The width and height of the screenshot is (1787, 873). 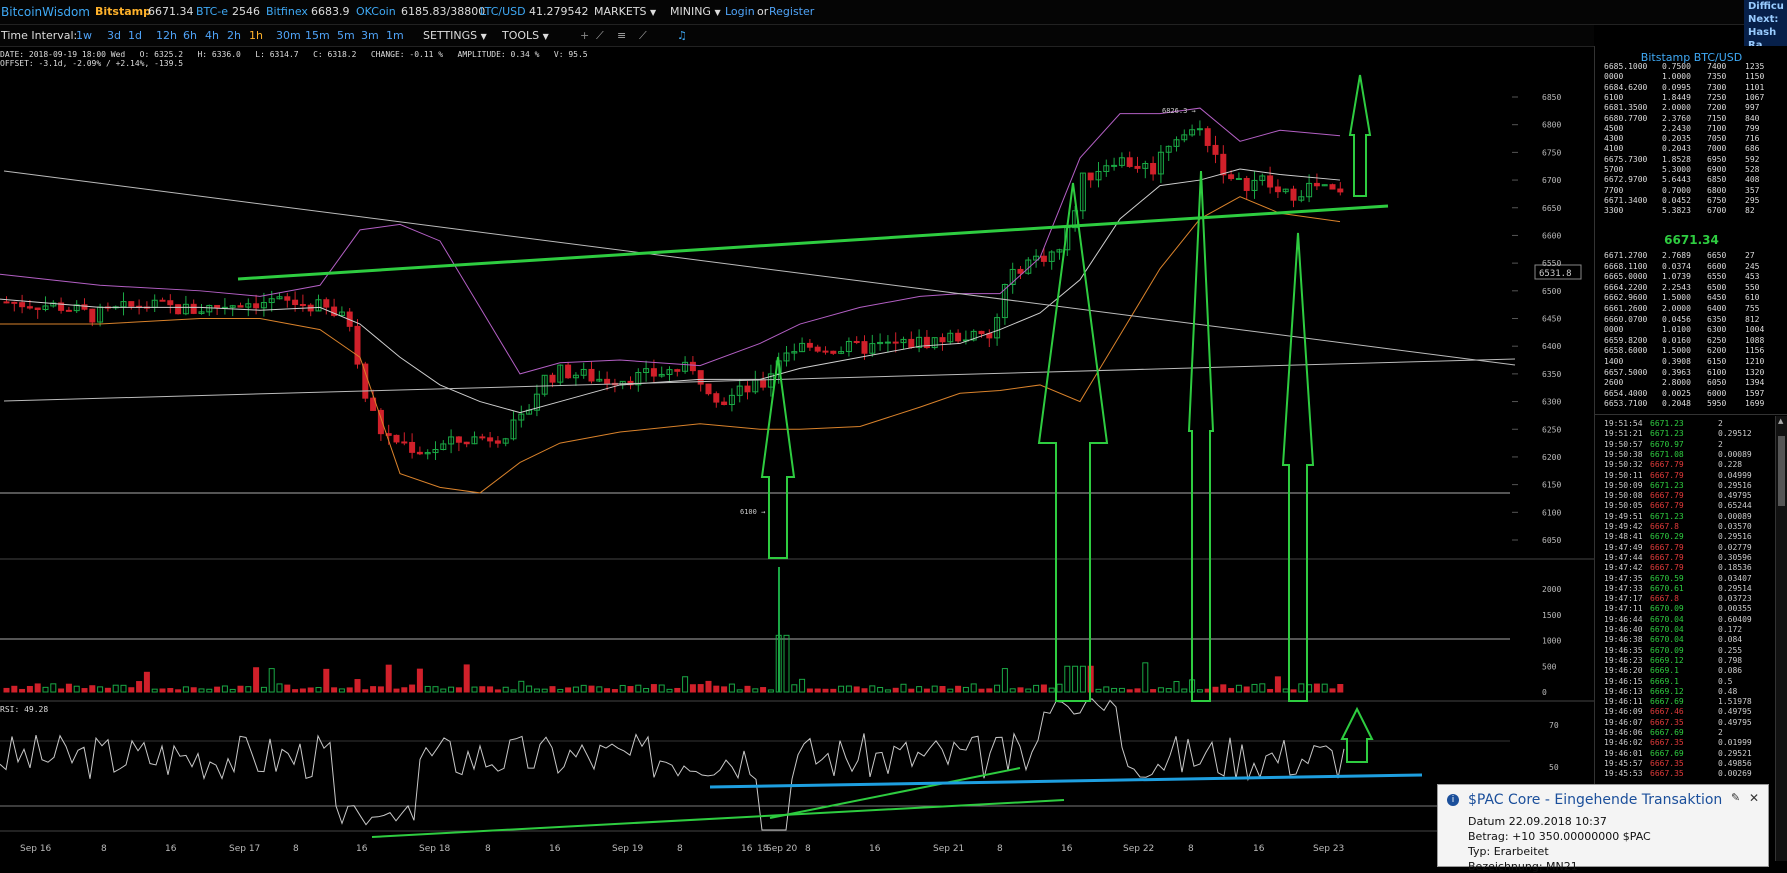 I want to click on ask-row: 6681.3500 2.0000 7200 997, so click(x=1682, y=108).